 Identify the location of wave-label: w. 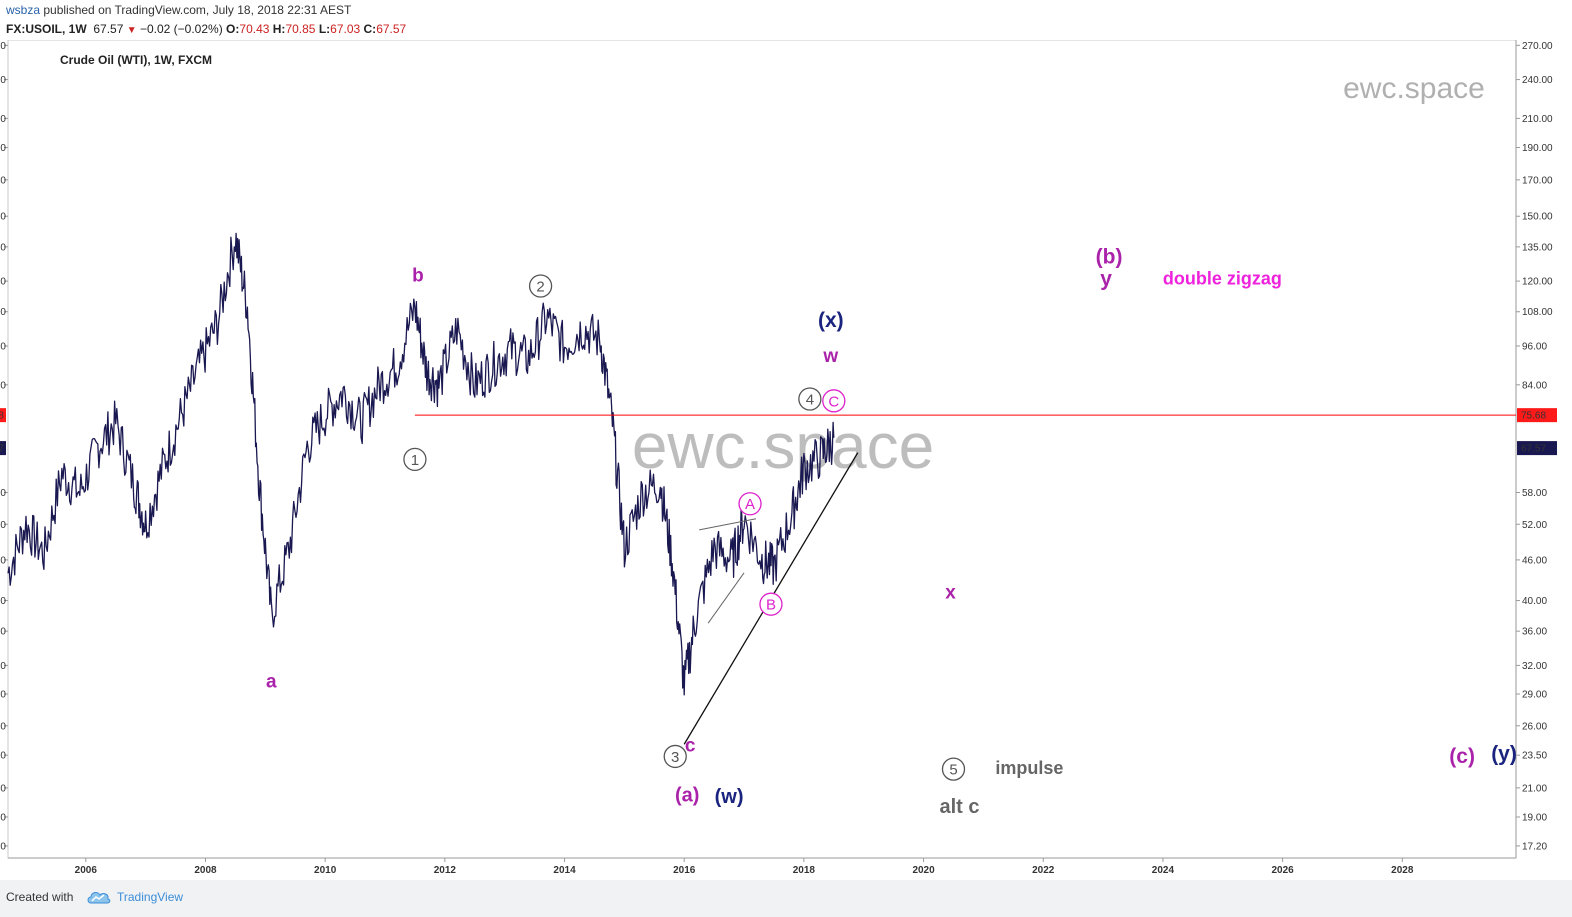
(830, 356).